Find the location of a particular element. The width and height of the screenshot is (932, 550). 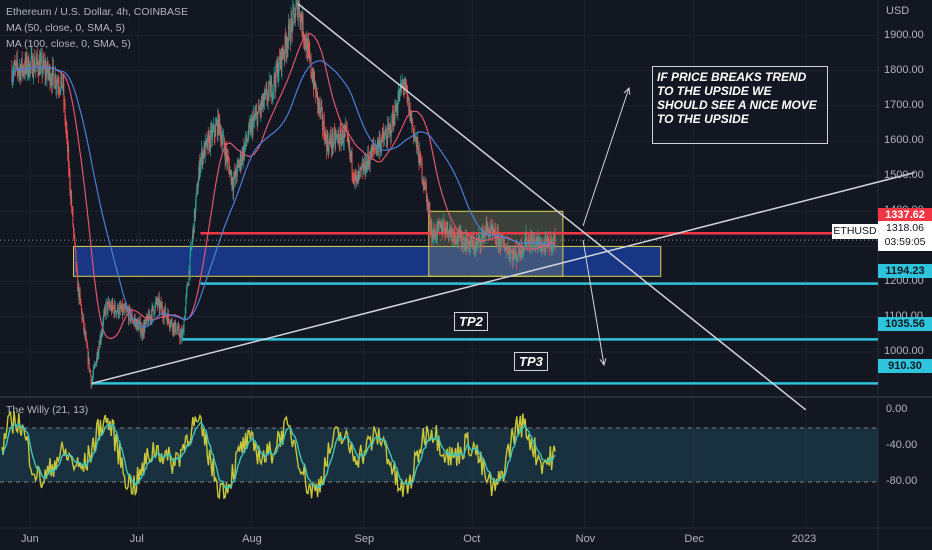

tp3-label: TP3 is located at coordinates (531, 361).